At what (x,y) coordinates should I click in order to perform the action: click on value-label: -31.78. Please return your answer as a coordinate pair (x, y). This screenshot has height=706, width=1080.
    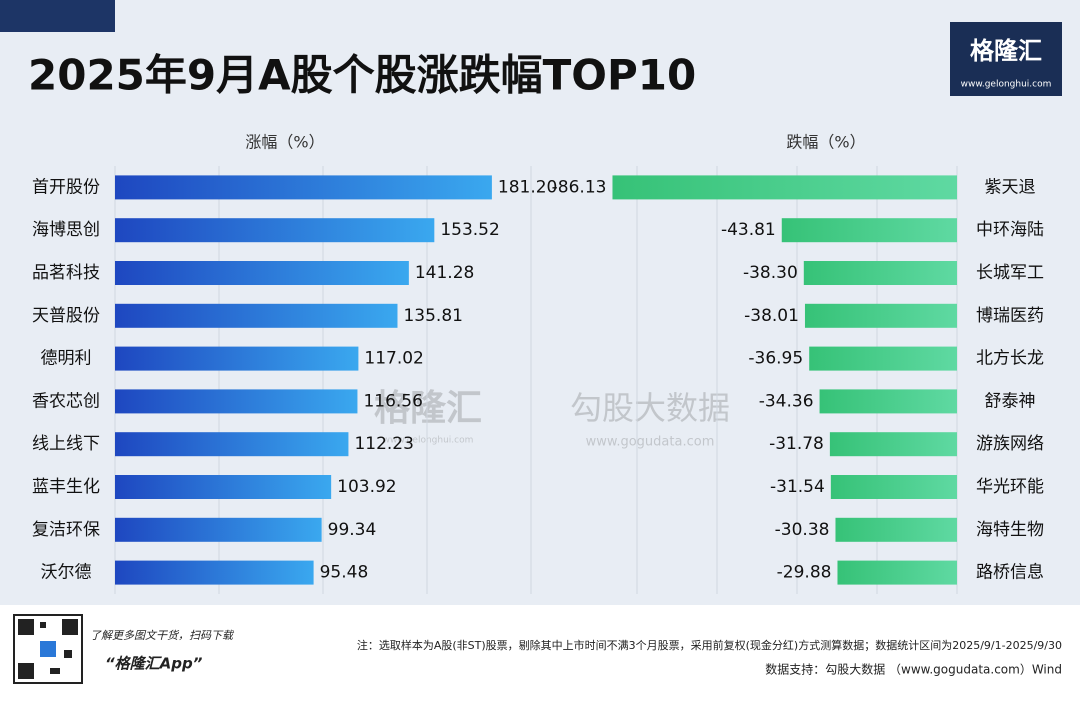
    Looking at the image, I should click on (796, 444).